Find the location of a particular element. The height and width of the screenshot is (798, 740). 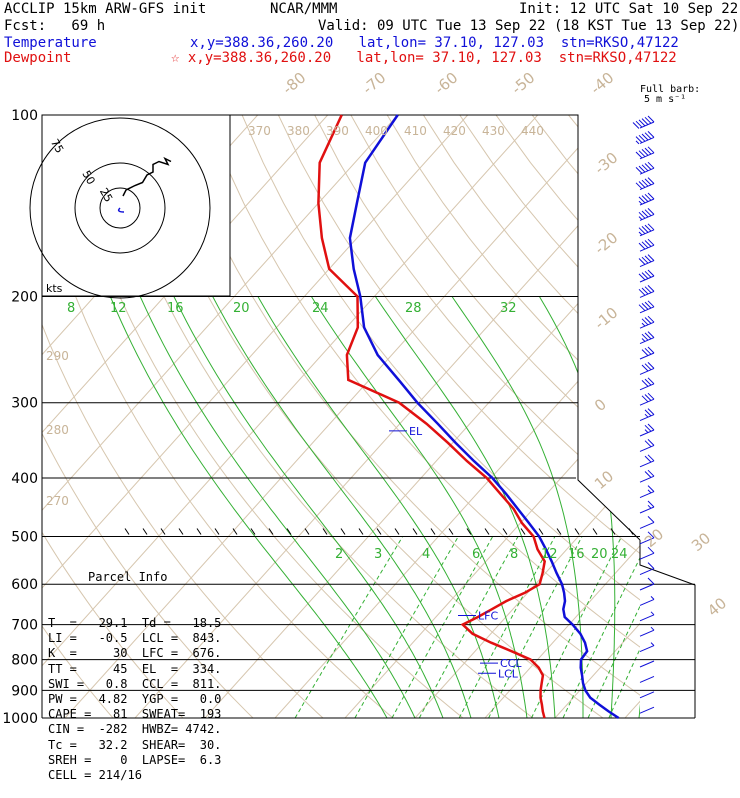

isotherm-label: -70 is located at coordinates (374, 84).